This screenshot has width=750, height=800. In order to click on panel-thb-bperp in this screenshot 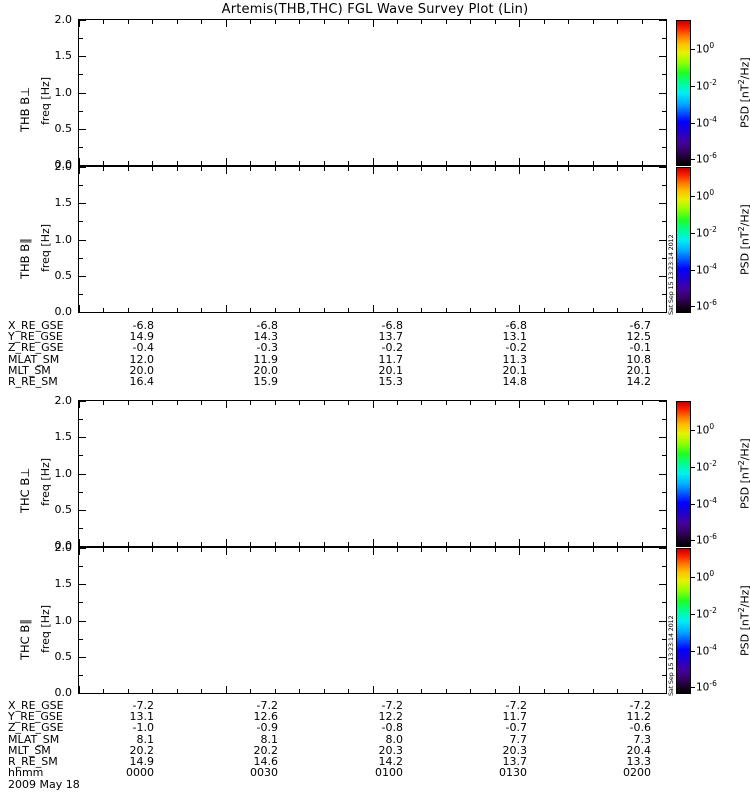, I will do `click(372, 92)`.